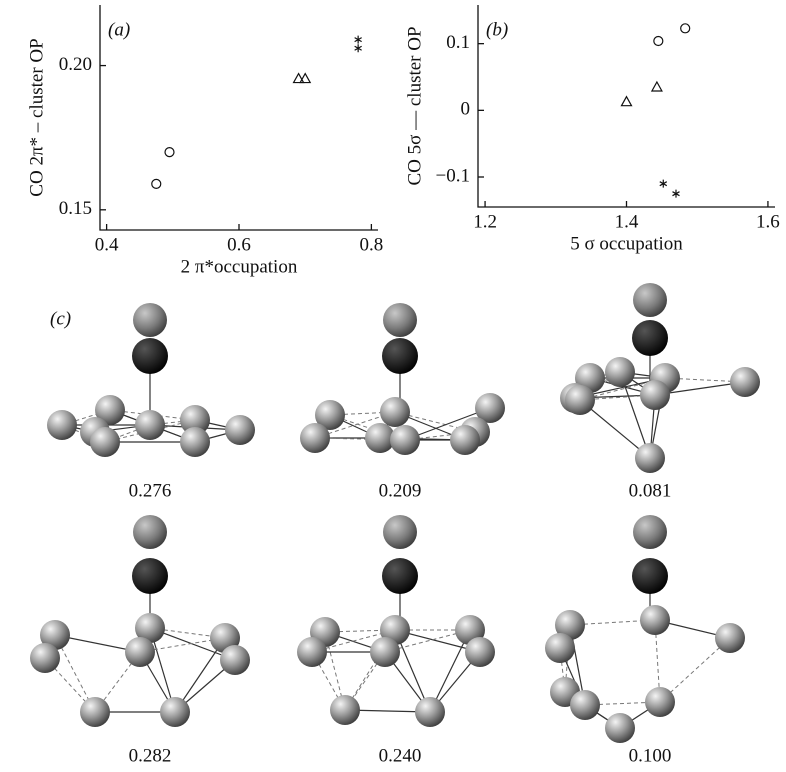 The image size is (786, 772). What do you see at coordinates (768, 221) in the screenshot?
I see `x-tick-label: 1.6` at bounding box center [768, 221].